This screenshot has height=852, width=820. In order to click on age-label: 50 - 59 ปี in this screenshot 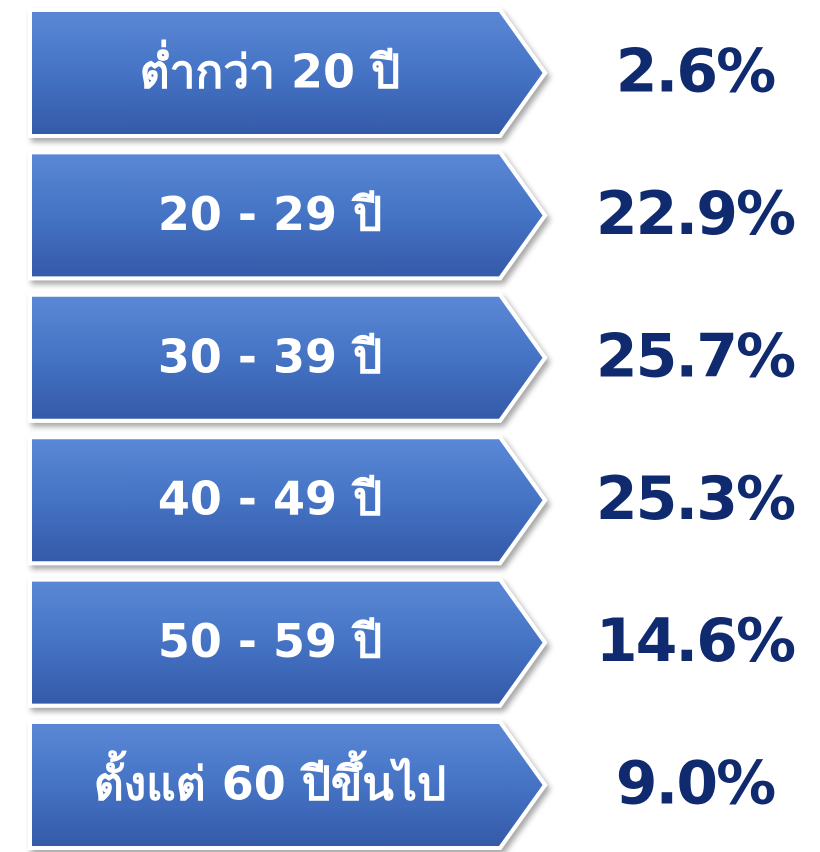, I will do `click(270, 641)`.